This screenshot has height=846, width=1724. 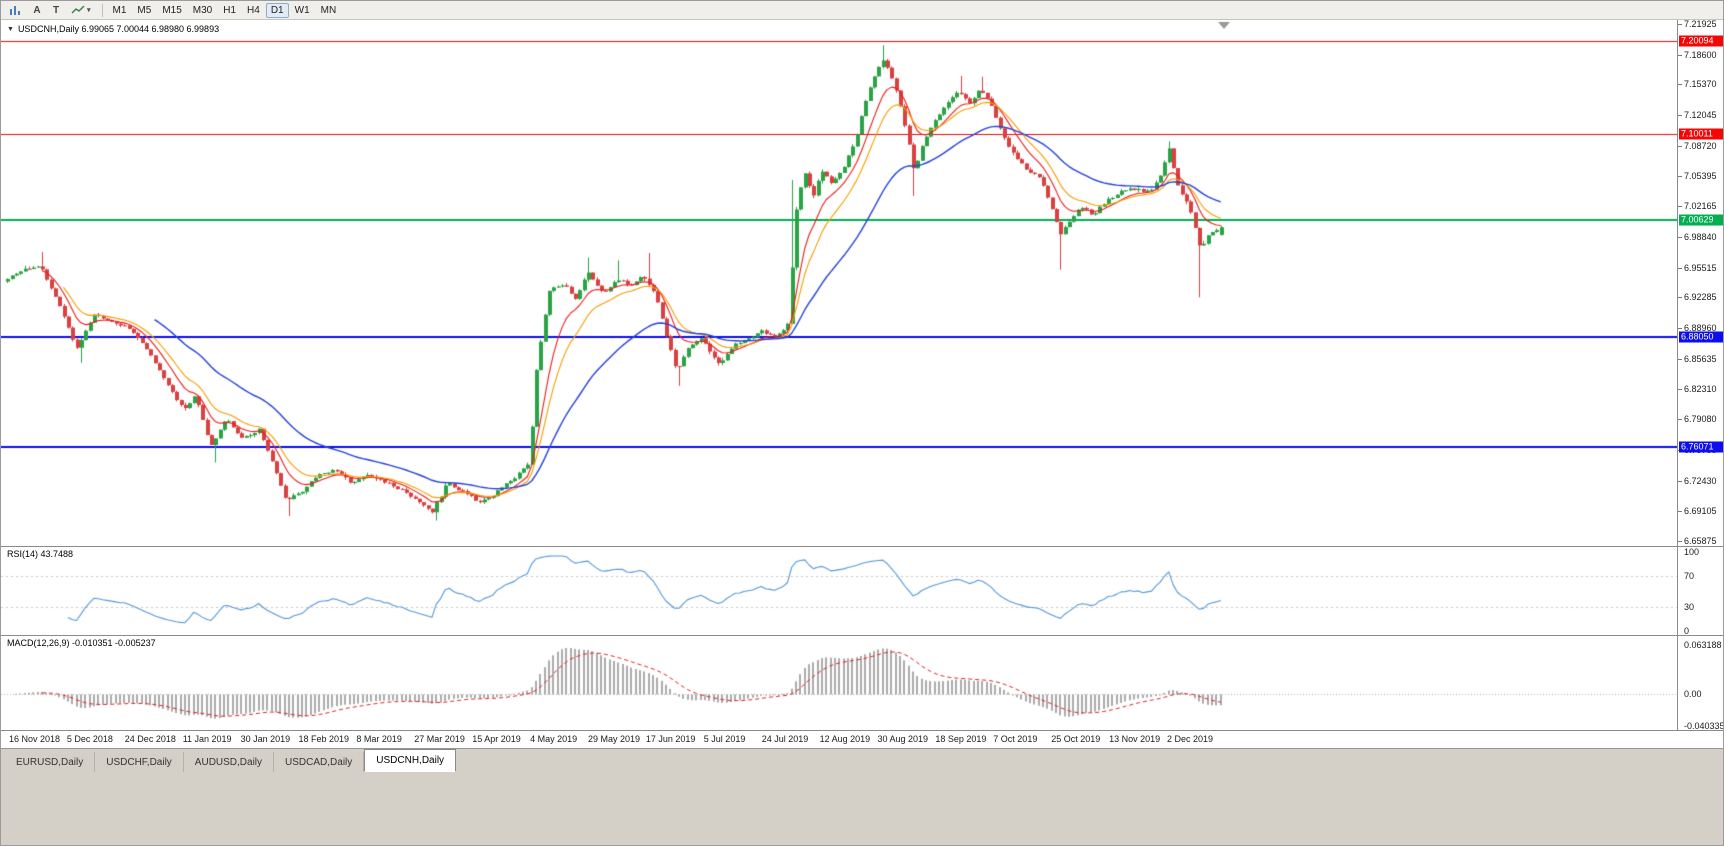 I want to click on bar-chart-icon, so click(x=15, y=10).